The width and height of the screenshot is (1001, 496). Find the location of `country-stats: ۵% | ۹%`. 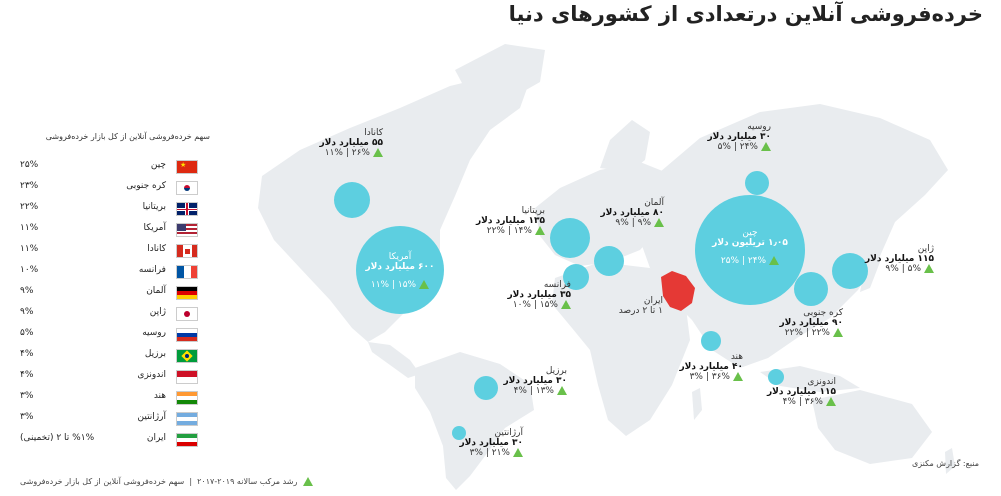

country-stats: ۵% | ۹% is located at coordinates (899, 269).